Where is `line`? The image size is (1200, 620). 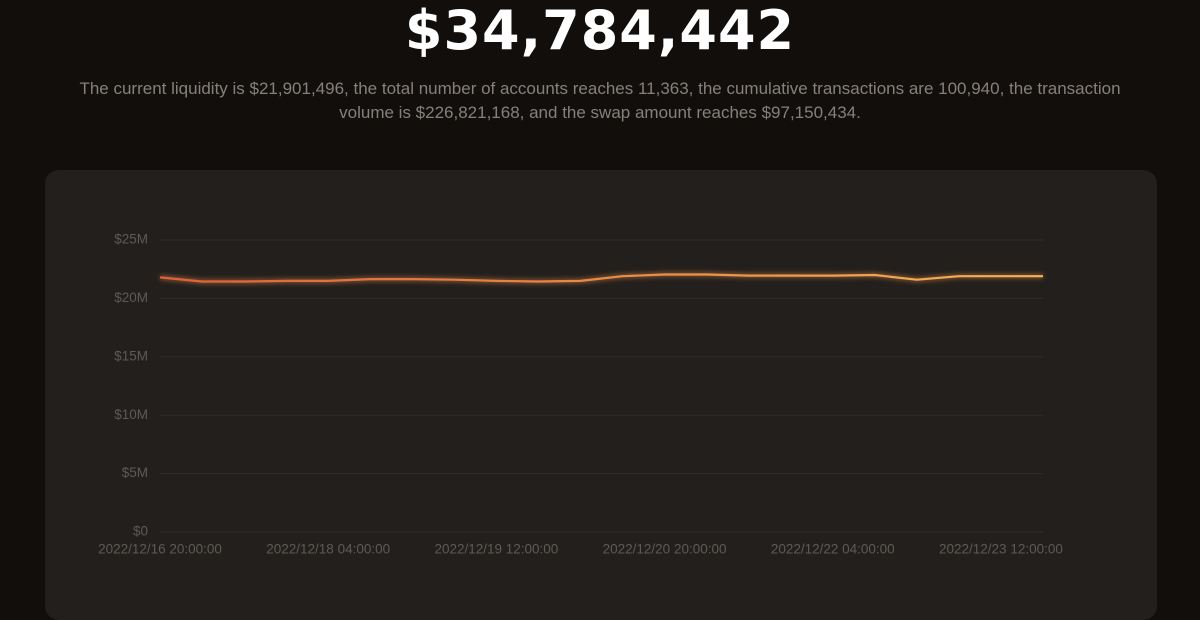 line is located at coordinates (601, 278).